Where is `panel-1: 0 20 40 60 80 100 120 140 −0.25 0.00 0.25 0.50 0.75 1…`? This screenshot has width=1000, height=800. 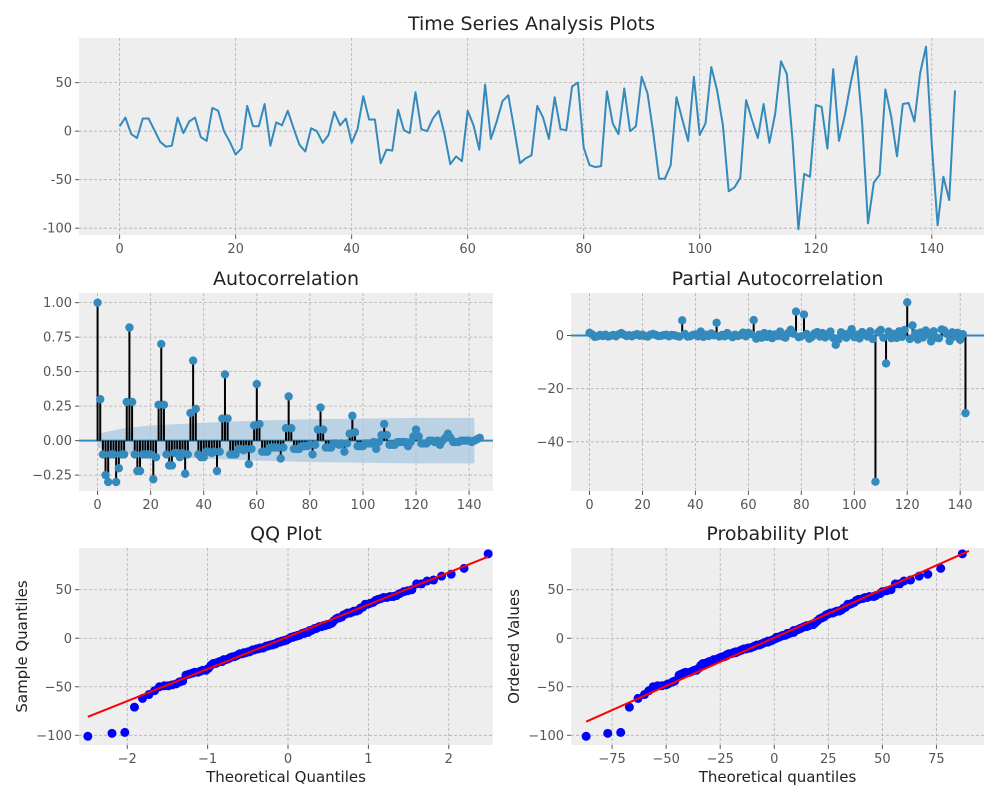 panel-1: 0 20 40 60 80 100 120 140 −0.25 0.00 0.25 0.50 0.75 1… is located at coordinates (262, 390).